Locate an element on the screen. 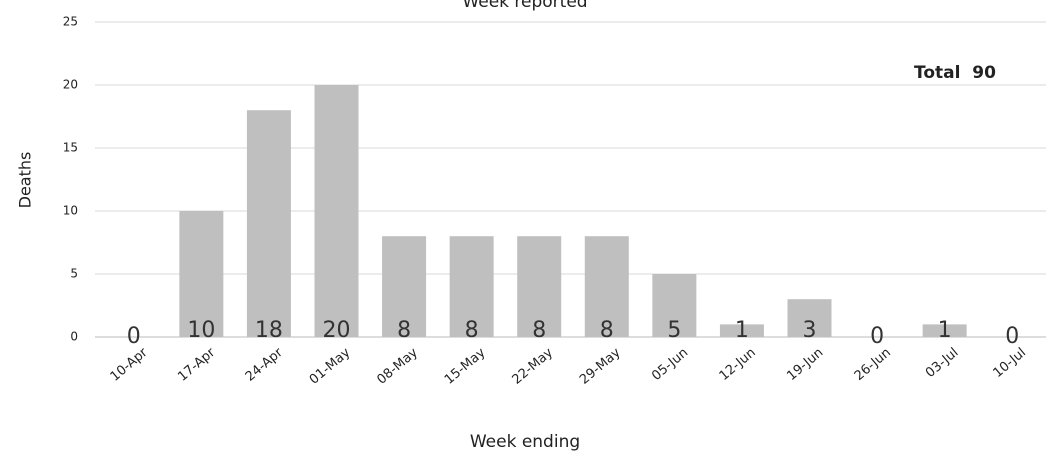 The width and height of the screenshot is (1046, 454). data-label: 5 is located at coordinates (674, 330).